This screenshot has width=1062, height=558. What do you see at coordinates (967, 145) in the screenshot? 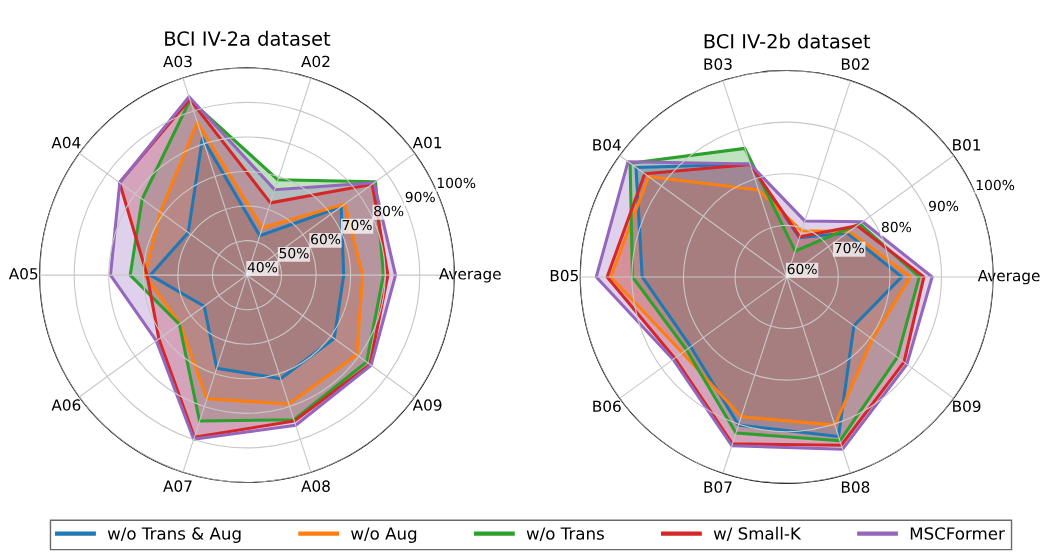
I see `spoke-label: B01` at bounding box center [967, 145].